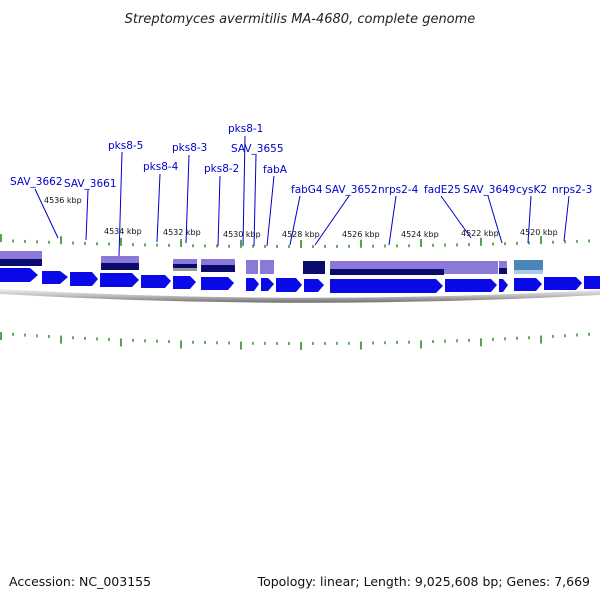 The image size is (600, 600). What do you see at coordinates (489, 190) in the screenshot?
I see `gene-label-sav3649: SAV_3649` at bounding box center [489, 190].